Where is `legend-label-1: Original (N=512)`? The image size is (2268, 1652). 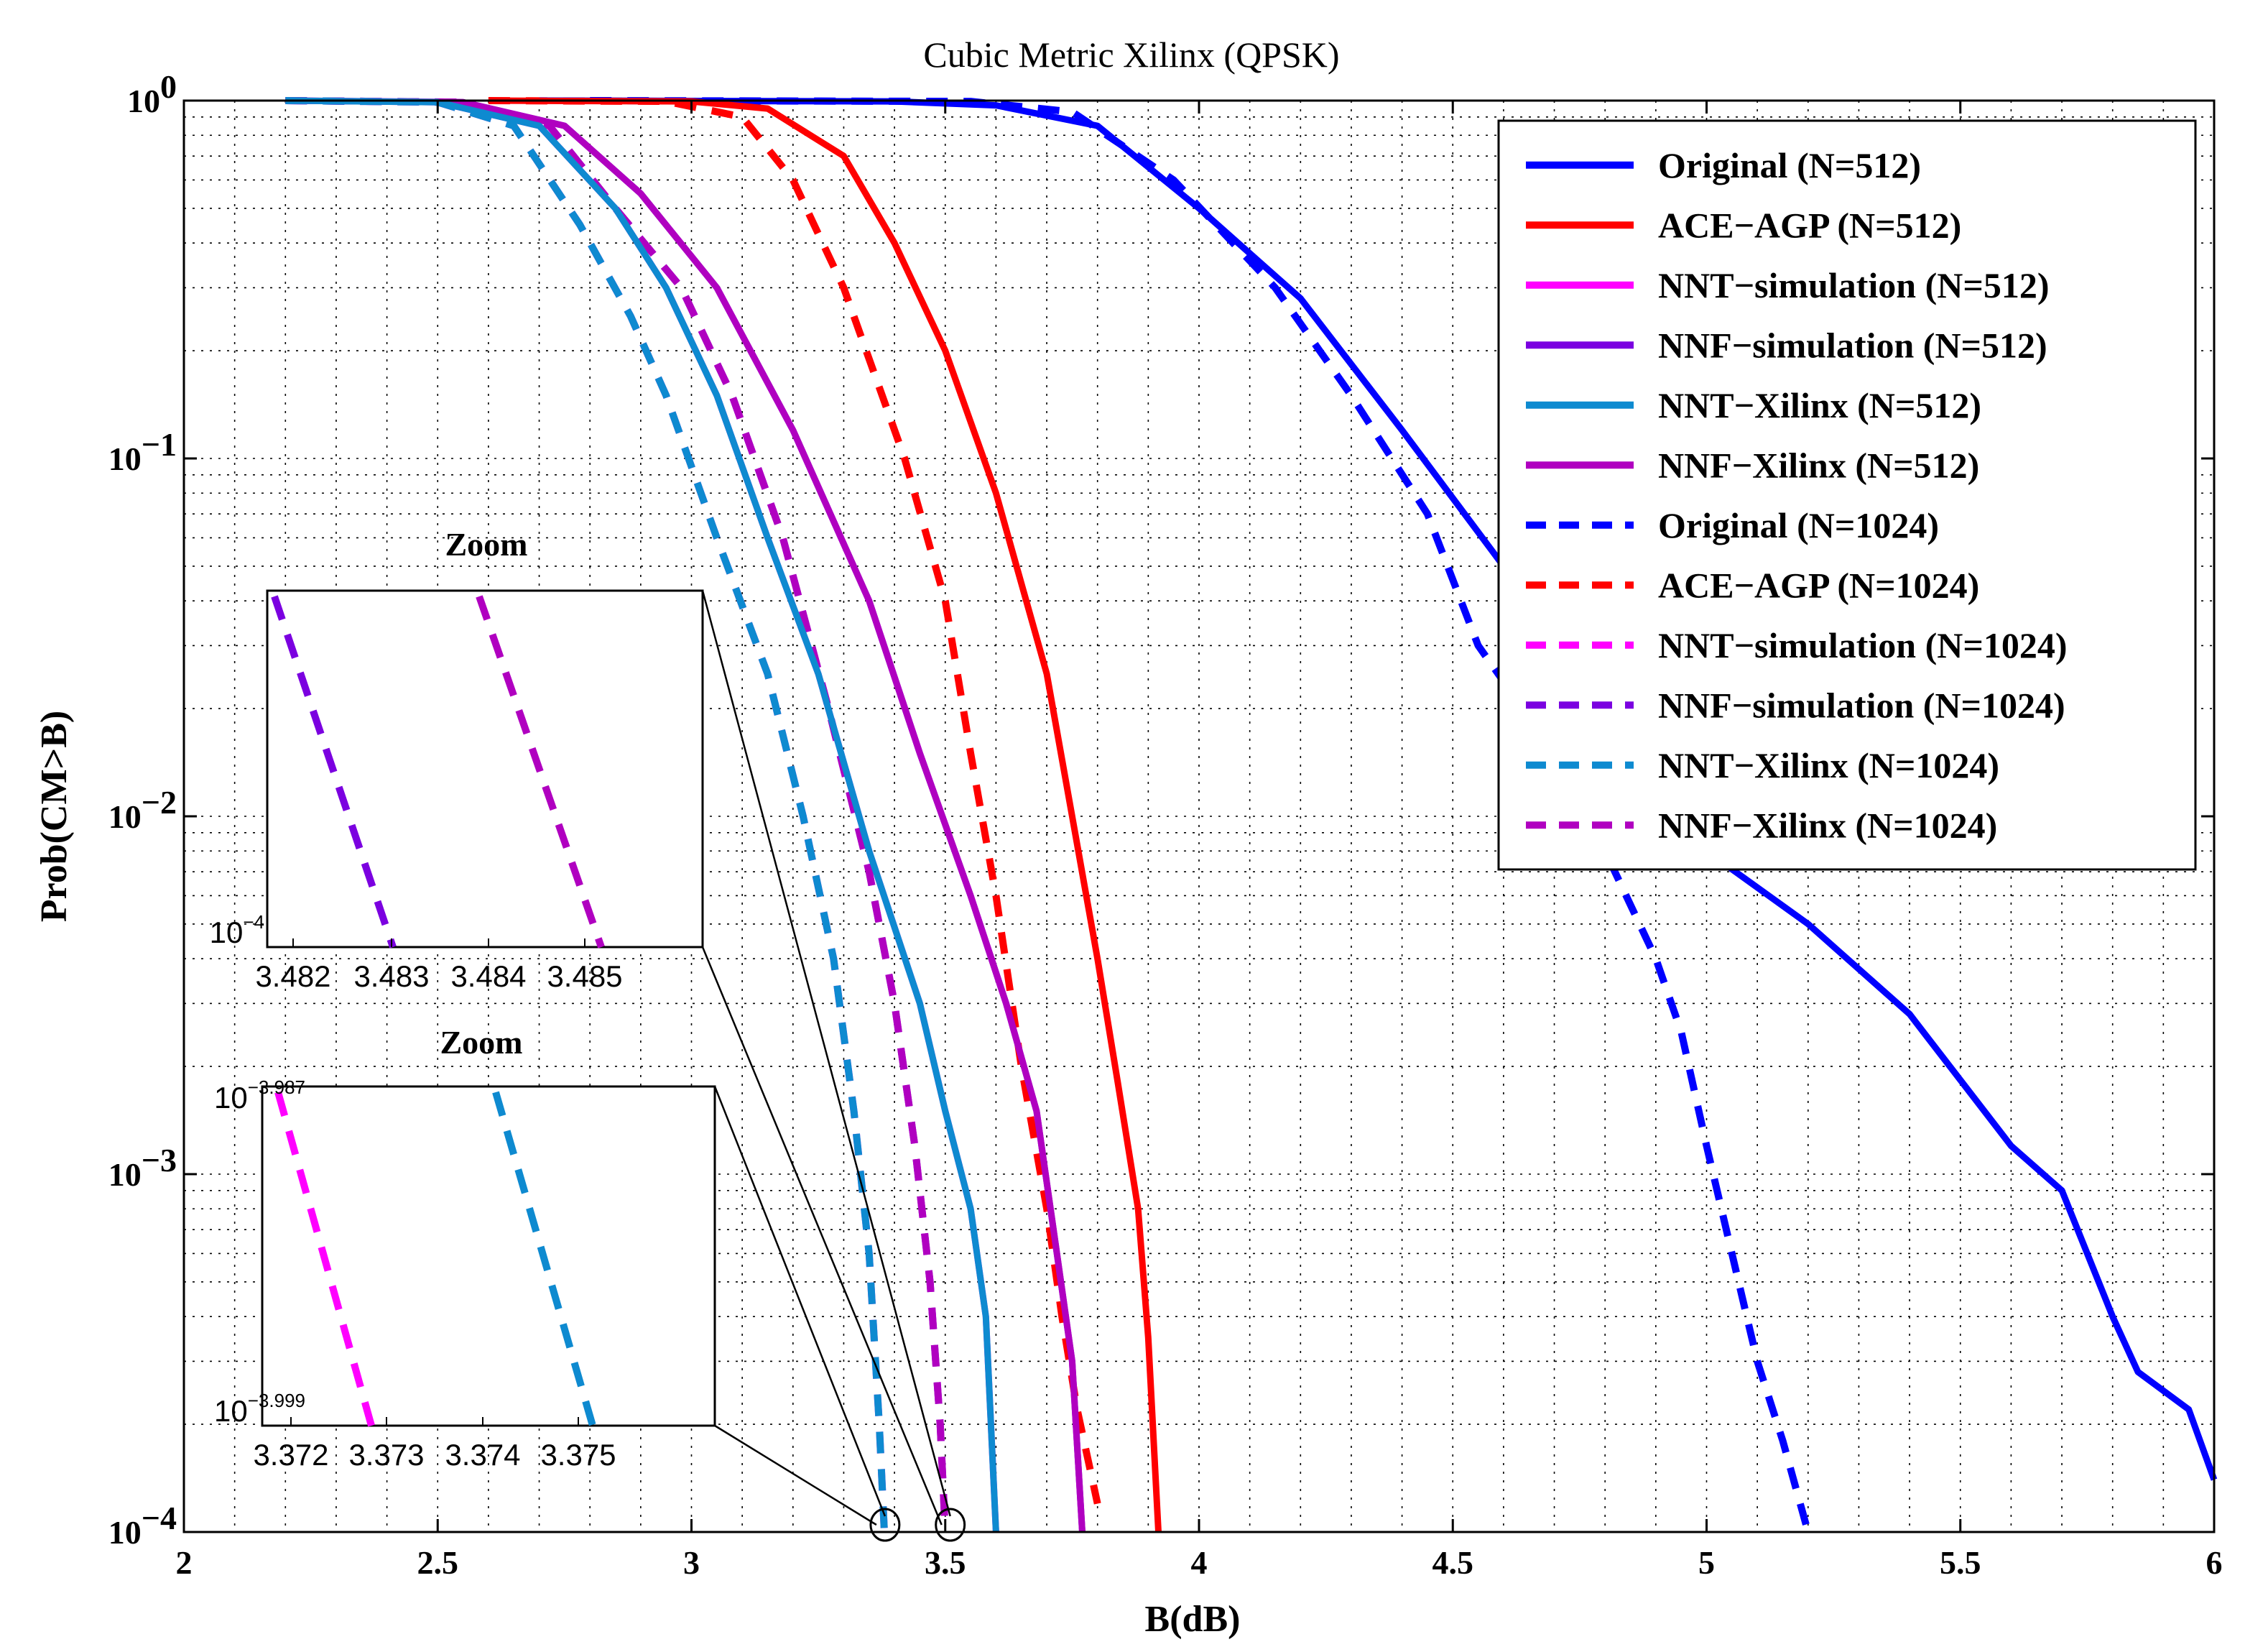
legend-label-1: Original (N=512) is located at coordinates (1789, 165).